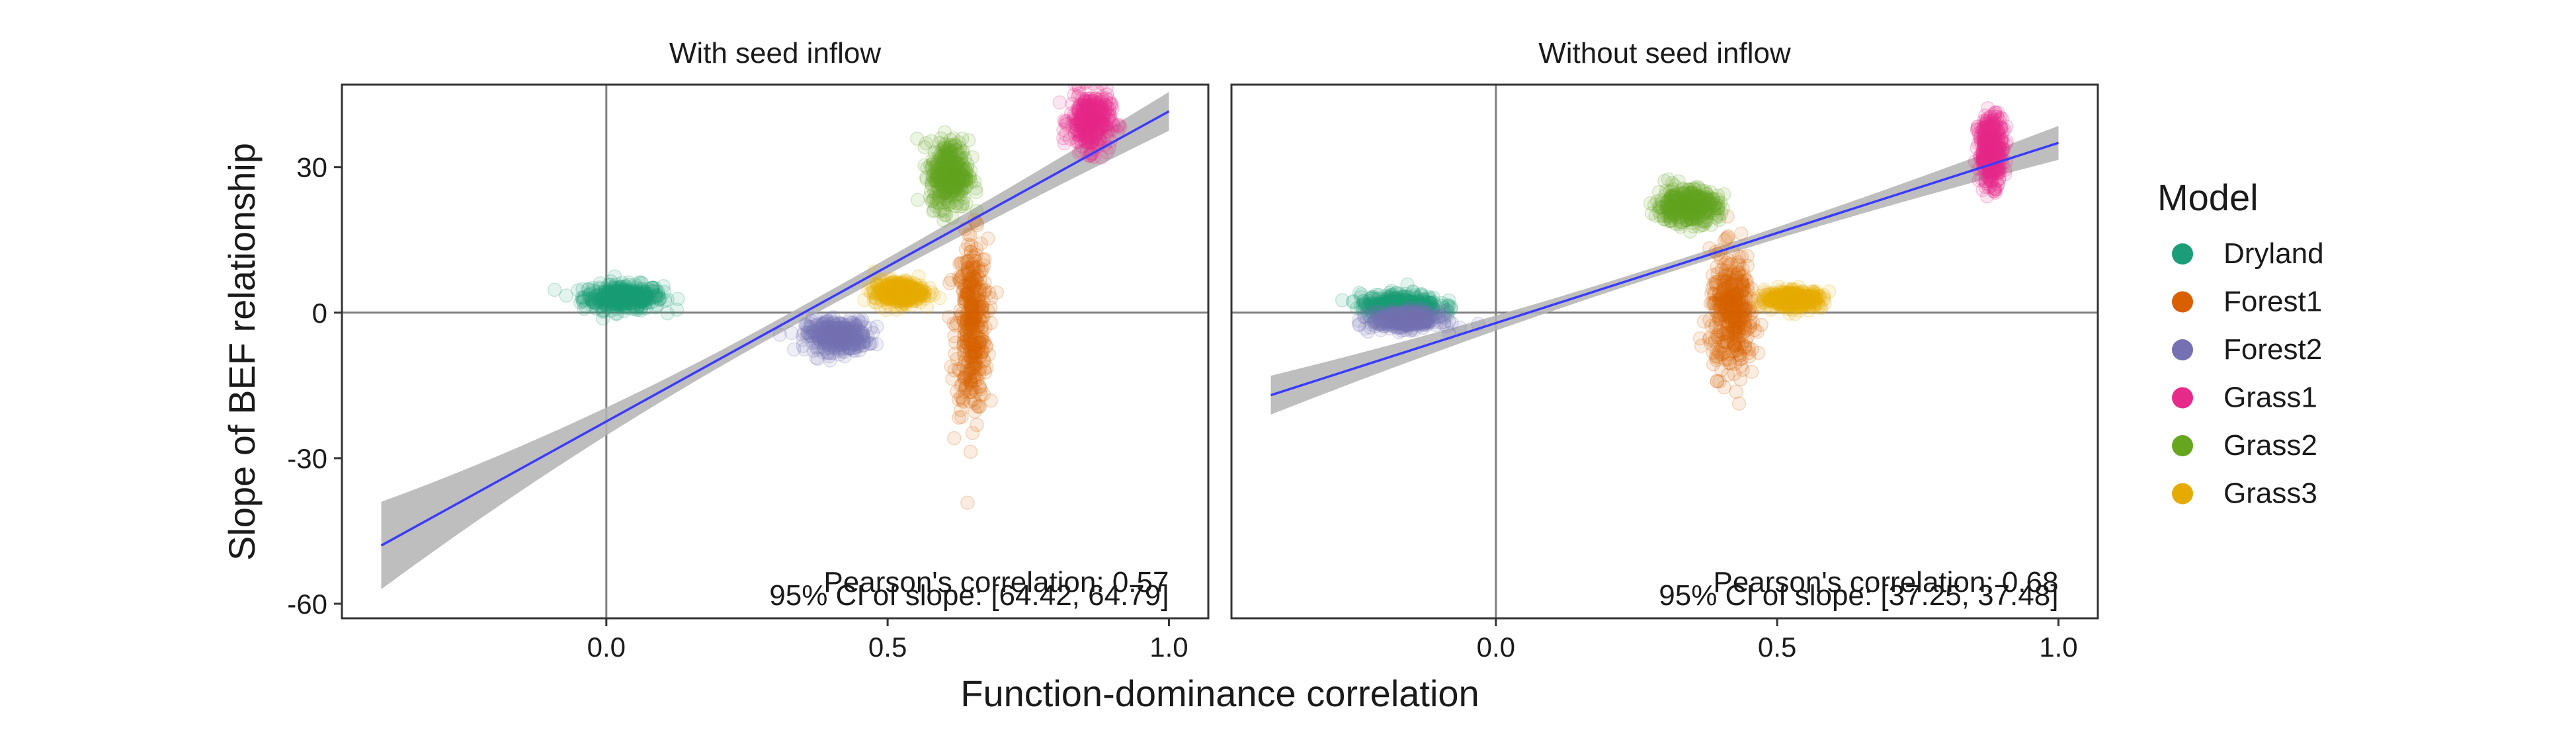 The image size is (2576, 736). I want to click on legend-label: Dryland, so click(2273, 253).